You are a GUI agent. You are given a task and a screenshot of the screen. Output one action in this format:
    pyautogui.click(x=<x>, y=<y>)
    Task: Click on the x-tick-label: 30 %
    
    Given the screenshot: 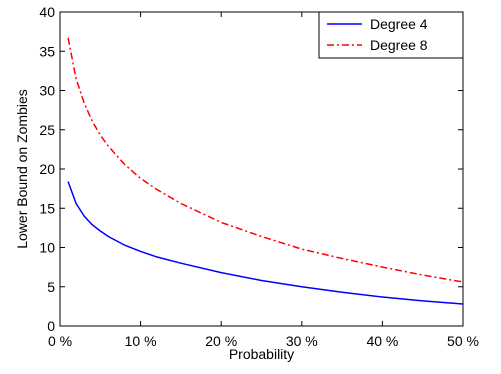 What is the action you would take?
    pyautogui.click(x=302, y=341)
    